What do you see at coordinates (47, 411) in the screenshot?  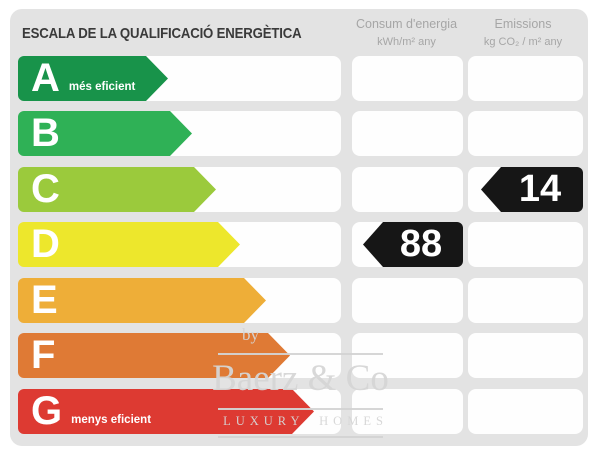 I see `grade-letter: G` at bounding box center [47, 411].